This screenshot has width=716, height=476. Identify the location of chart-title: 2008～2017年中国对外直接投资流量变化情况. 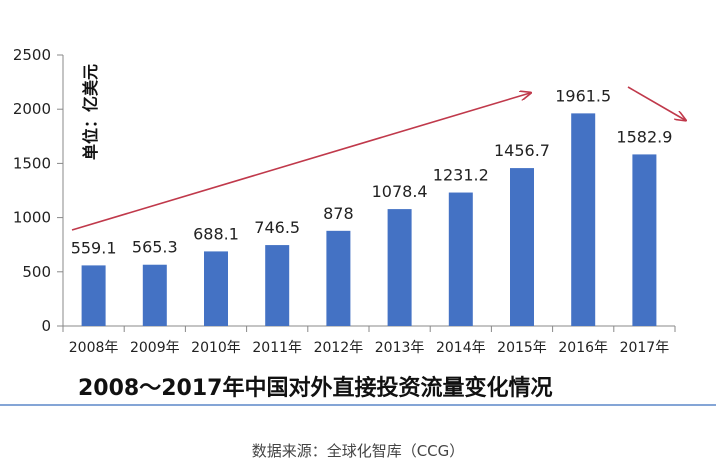
(315, 388).